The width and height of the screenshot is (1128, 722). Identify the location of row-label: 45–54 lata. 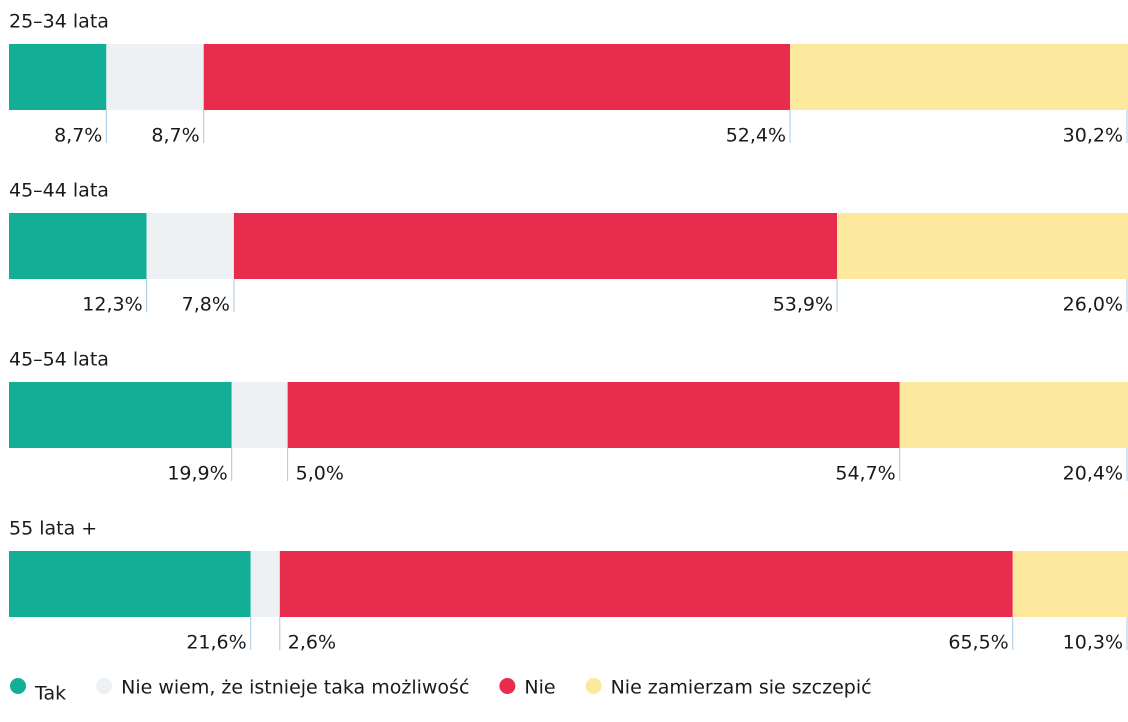
(59, 360).